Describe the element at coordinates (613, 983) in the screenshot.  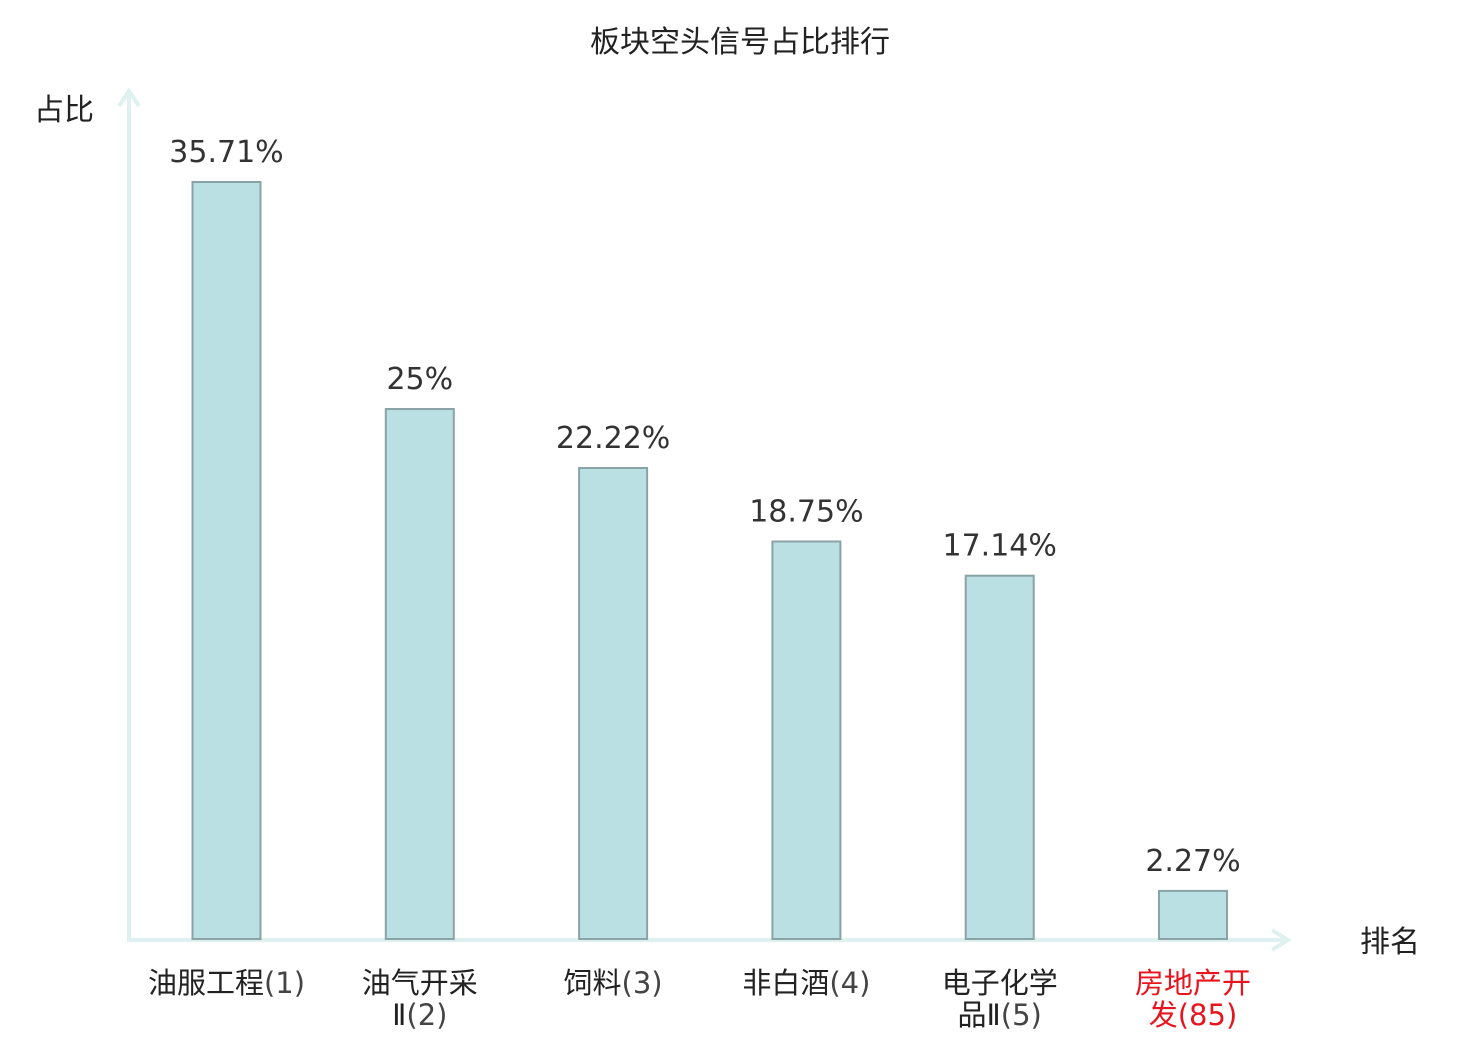
I see `category-label-3: 饲料(3)` at that location.